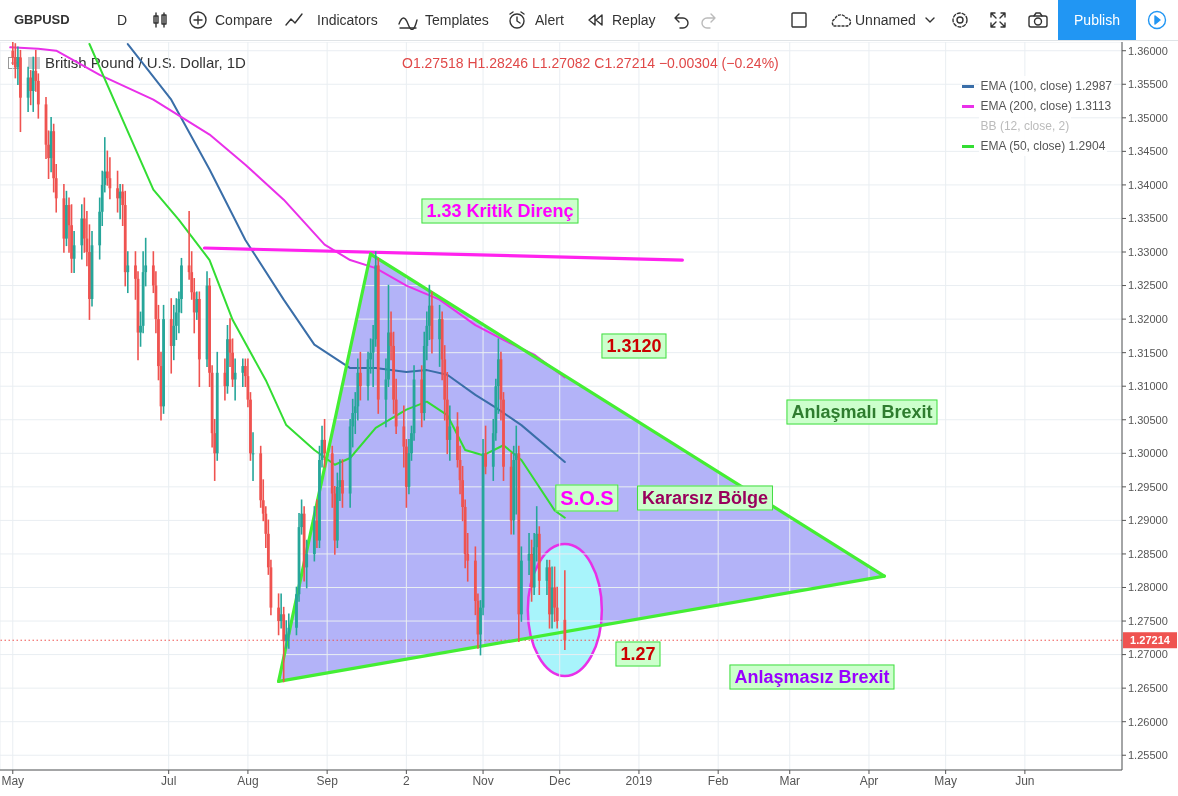 The width and height of the screenshot is (1178, 796). Describe the element at coordinates (549, 20) in the screenshot. I see `text: Alert` at that location.